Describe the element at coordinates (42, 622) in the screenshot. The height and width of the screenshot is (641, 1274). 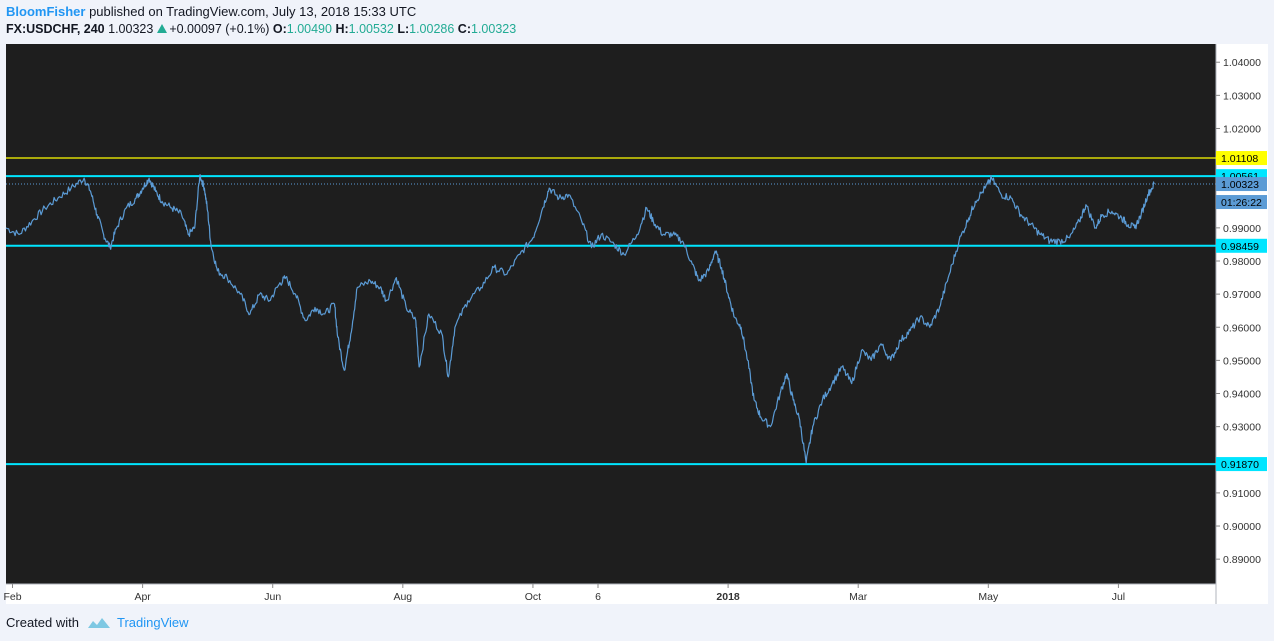
I see `created-with-text: Created with` at that location.